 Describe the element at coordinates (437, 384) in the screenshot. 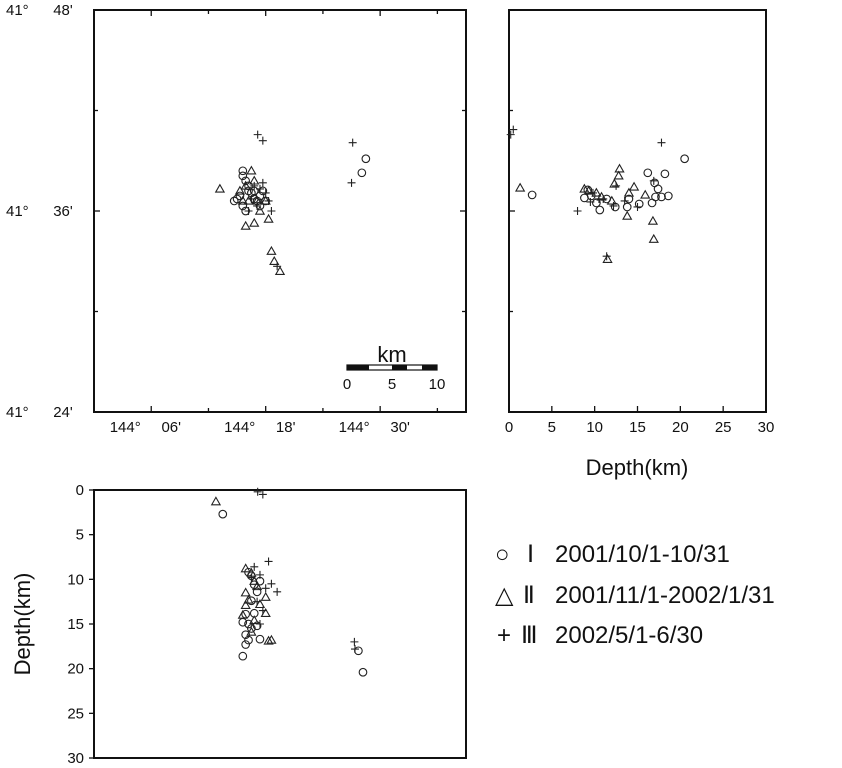

I see `scale-bar-tick-10: 10` at that location.